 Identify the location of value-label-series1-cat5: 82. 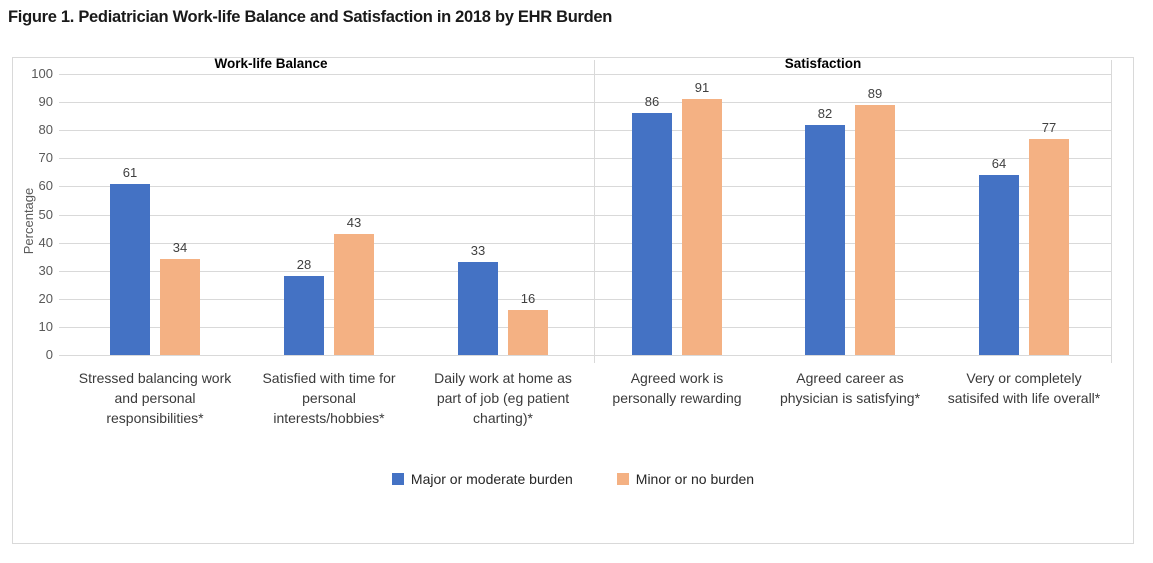
(825, 113).